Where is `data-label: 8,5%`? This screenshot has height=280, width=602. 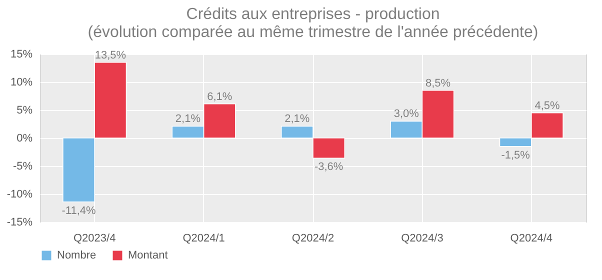
data-label: 8,5% is located at coordinates (438, 83).